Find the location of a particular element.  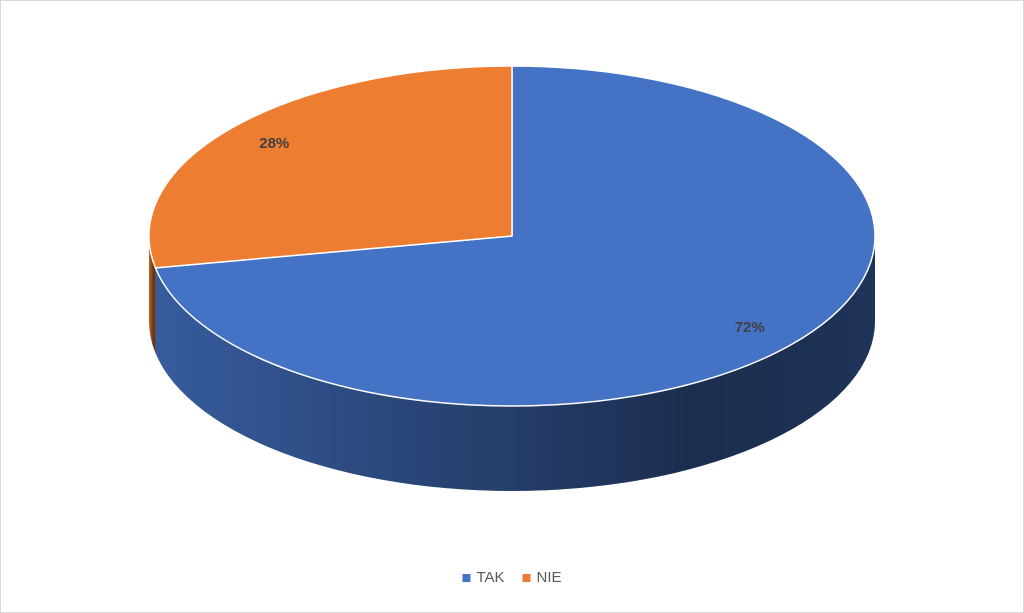

legend-item: NIE is located at coordinates (542, 577).